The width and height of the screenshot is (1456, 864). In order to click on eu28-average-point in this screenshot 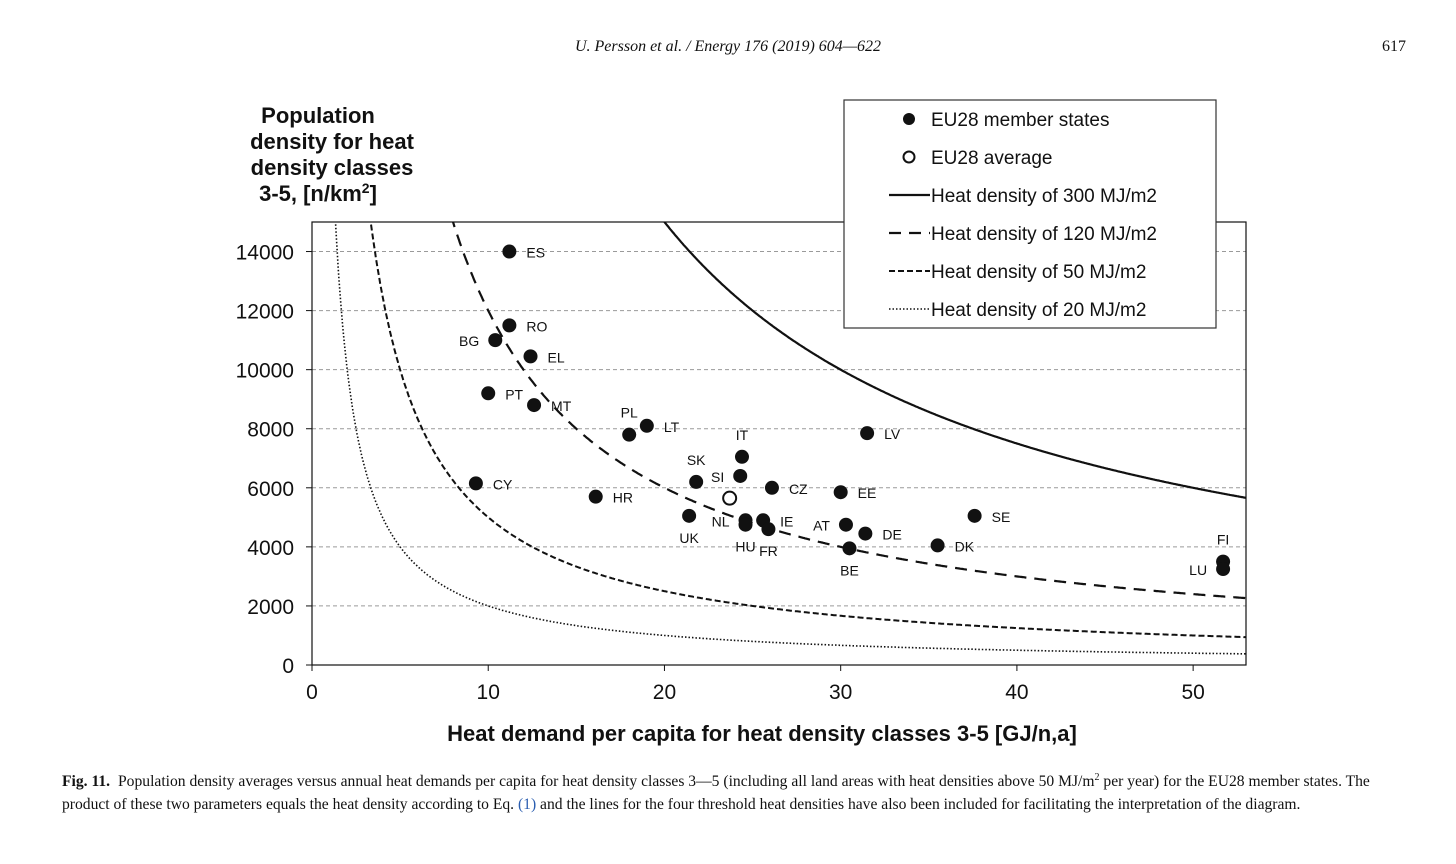, I will do `click(730, 498)`.